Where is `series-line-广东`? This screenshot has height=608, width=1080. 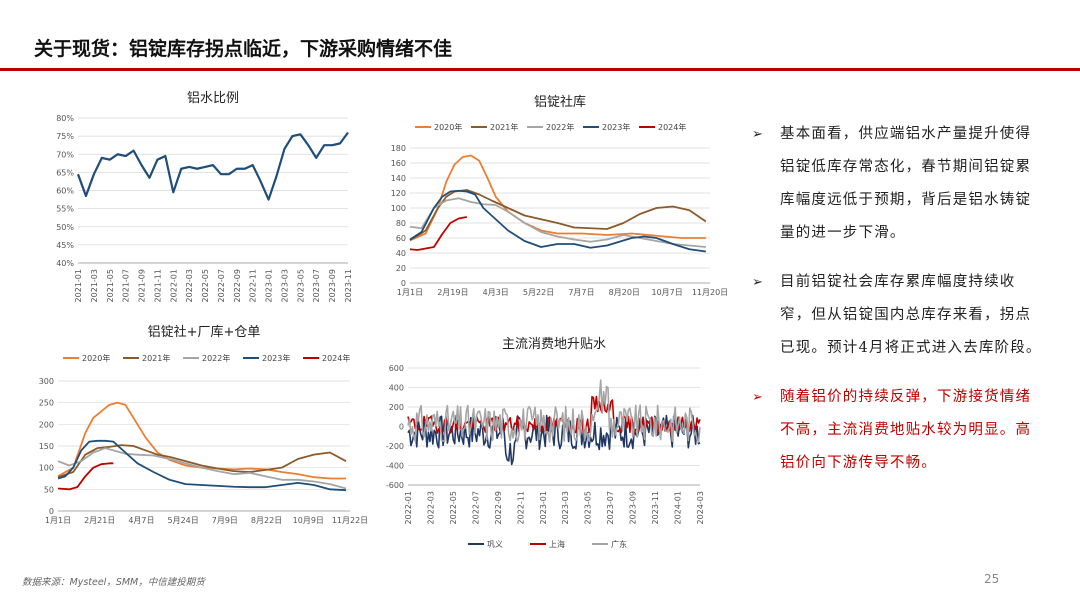 series-line-广东 is located at coordinates (554, 411).